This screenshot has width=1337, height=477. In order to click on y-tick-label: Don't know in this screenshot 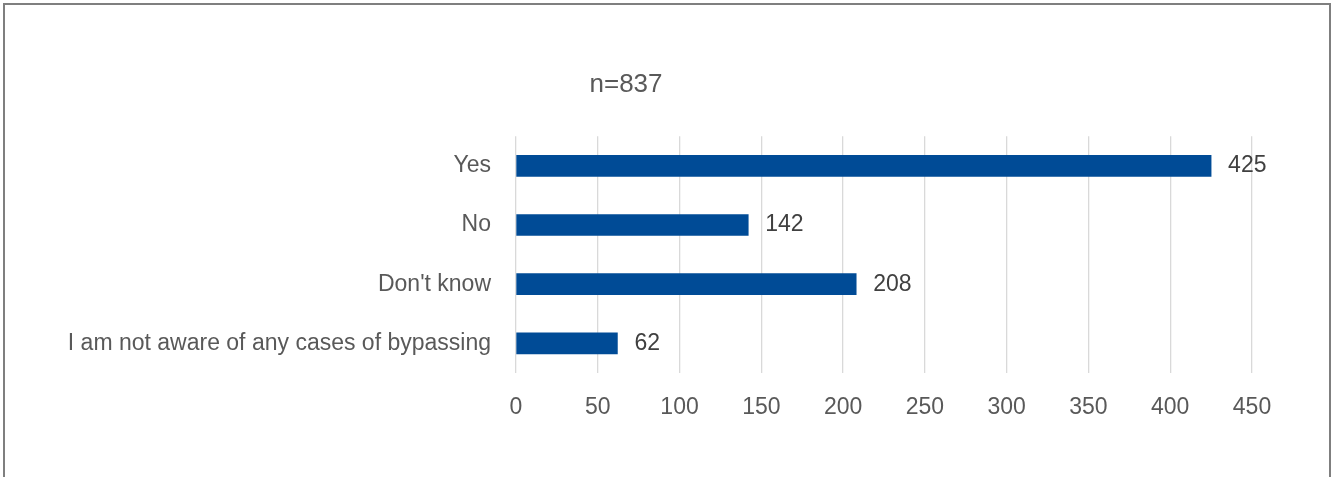, I will do `click(434, 282)`.